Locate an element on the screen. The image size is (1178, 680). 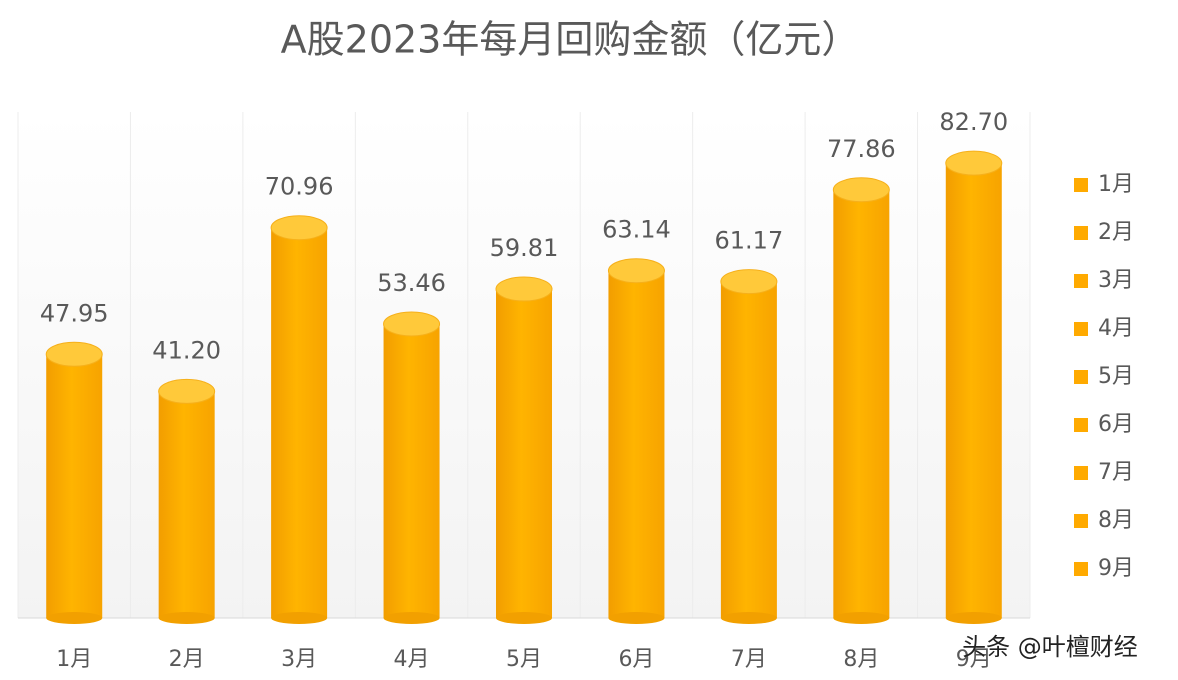
x-tick-label: 8月 is located at coordinates (861, 659).